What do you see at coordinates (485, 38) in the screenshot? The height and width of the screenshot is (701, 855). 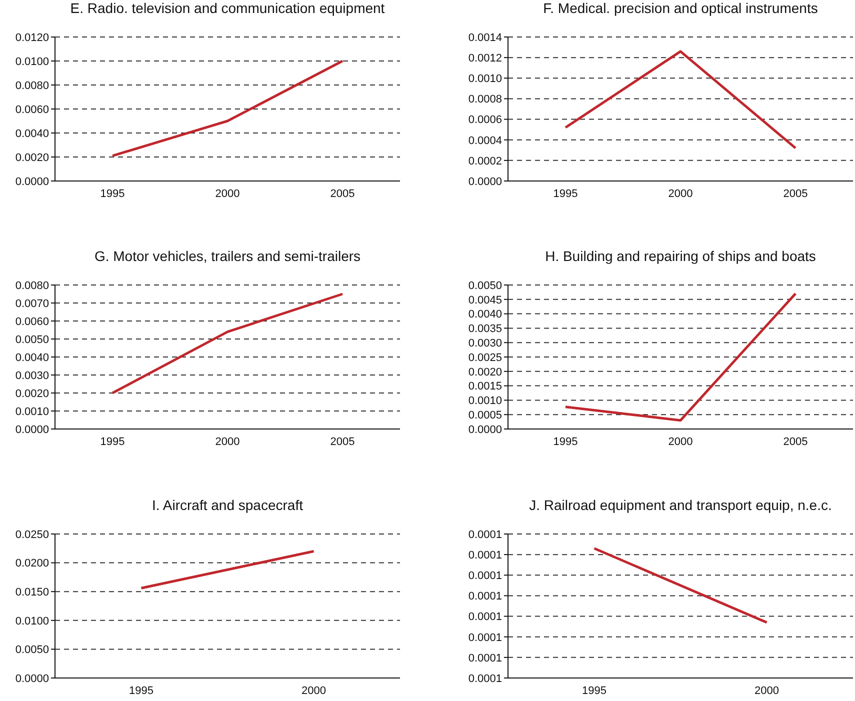 I see `y-tick-label: 0.0014` at bounding box center [485, 38].